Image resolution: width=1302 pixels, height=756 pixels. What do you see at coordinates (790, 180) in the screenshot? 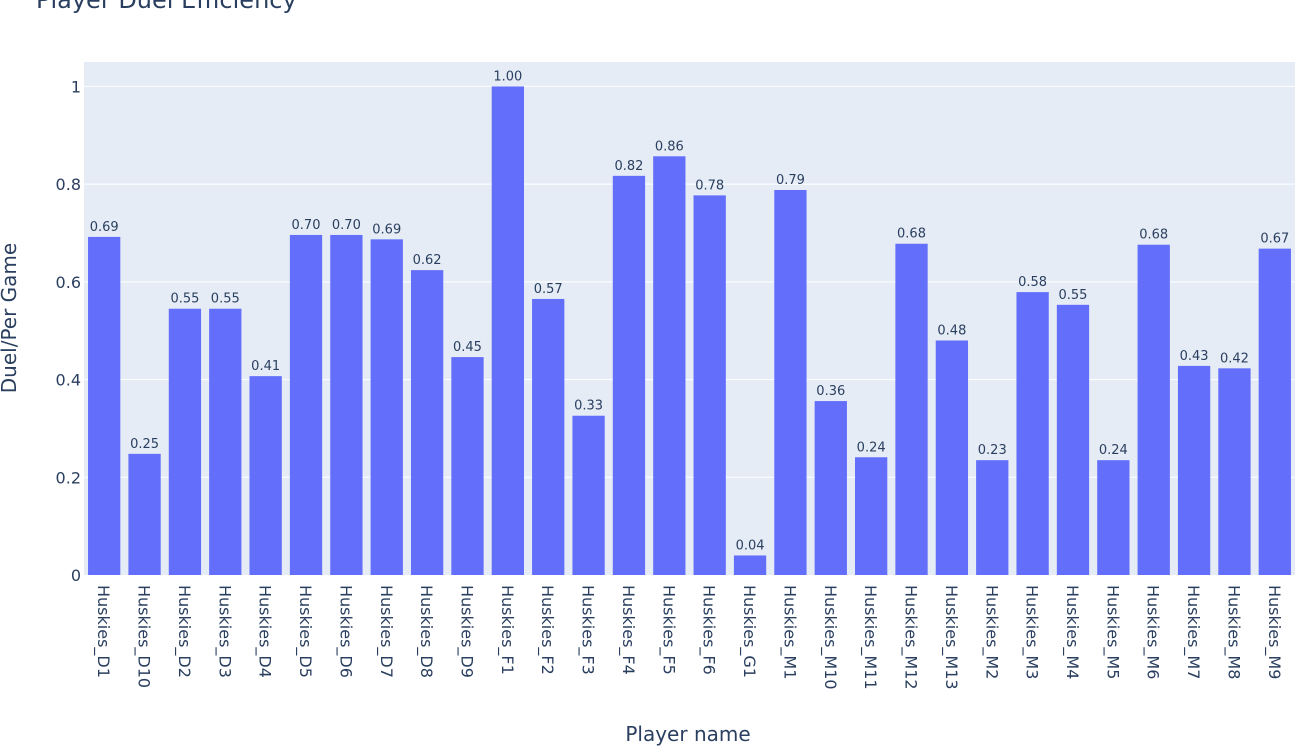
I see `bar-value-label: 0.79` at bounding box center [790, 180].